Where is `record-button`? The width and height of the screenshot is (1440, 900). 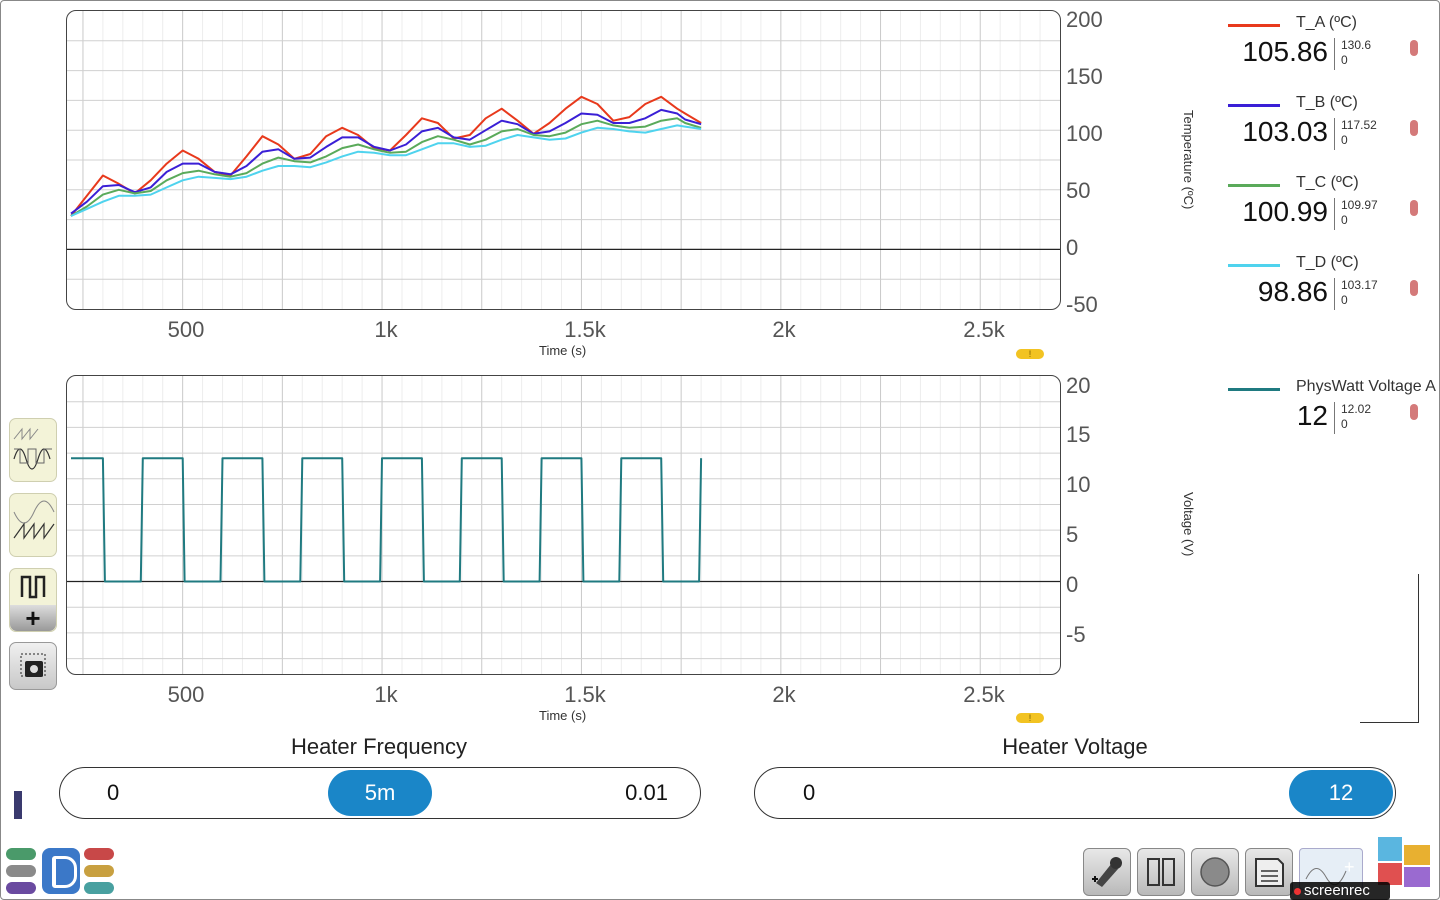 record-button is located at coordinates (1215, 872).